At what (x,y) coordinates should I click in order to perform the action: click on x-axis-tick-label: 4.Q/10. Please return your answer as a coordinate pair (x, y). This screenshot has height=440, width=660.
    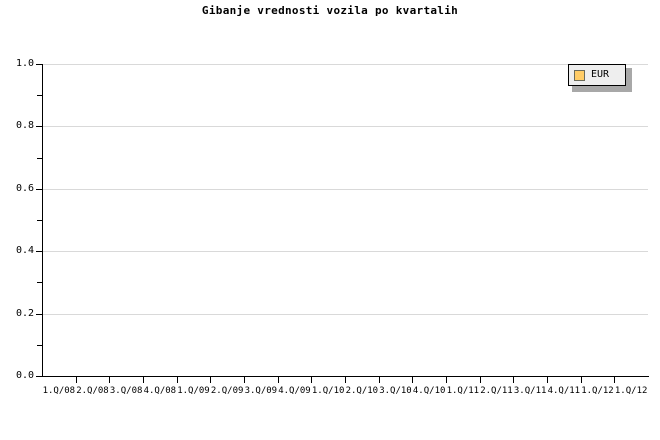
    Looking at the image, I should click on (429, 391).